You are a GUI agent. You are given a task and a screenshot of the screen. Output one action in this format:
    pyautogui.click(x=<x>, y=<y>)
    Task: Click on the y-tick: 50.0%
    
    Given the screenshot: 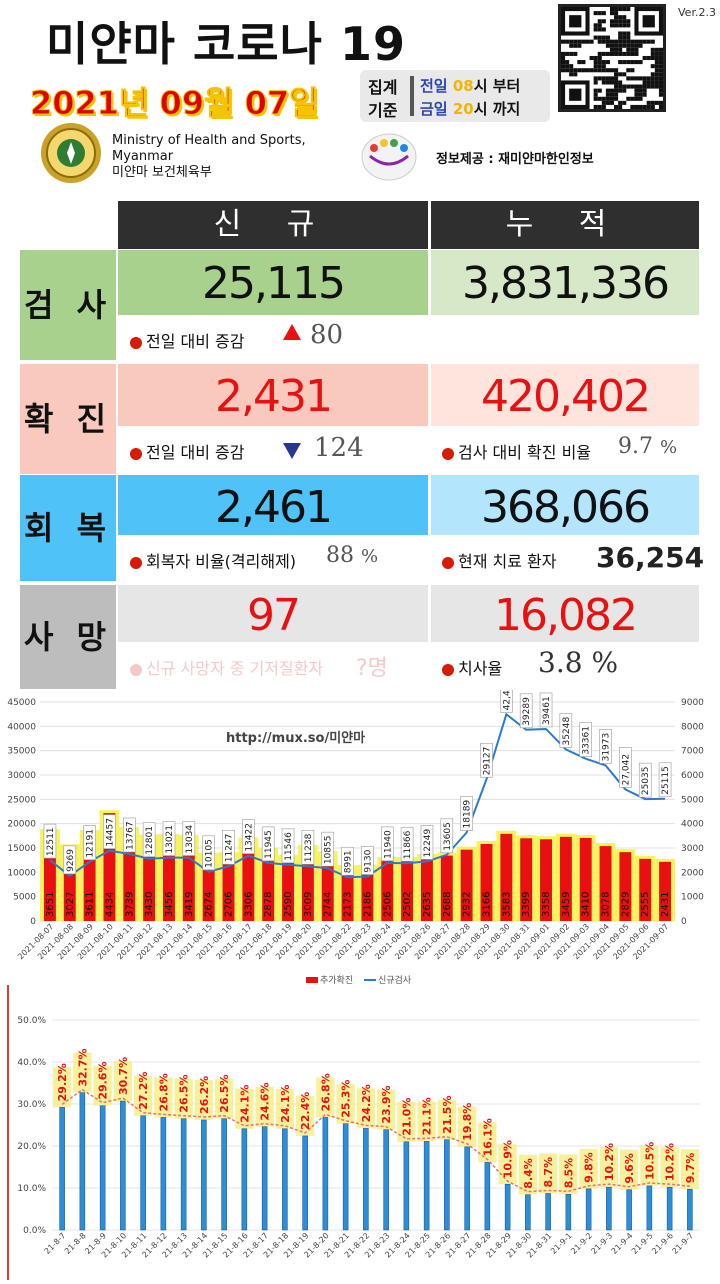 What is the action you would take?
    pyautogui.click(x=31, y=1021)
    